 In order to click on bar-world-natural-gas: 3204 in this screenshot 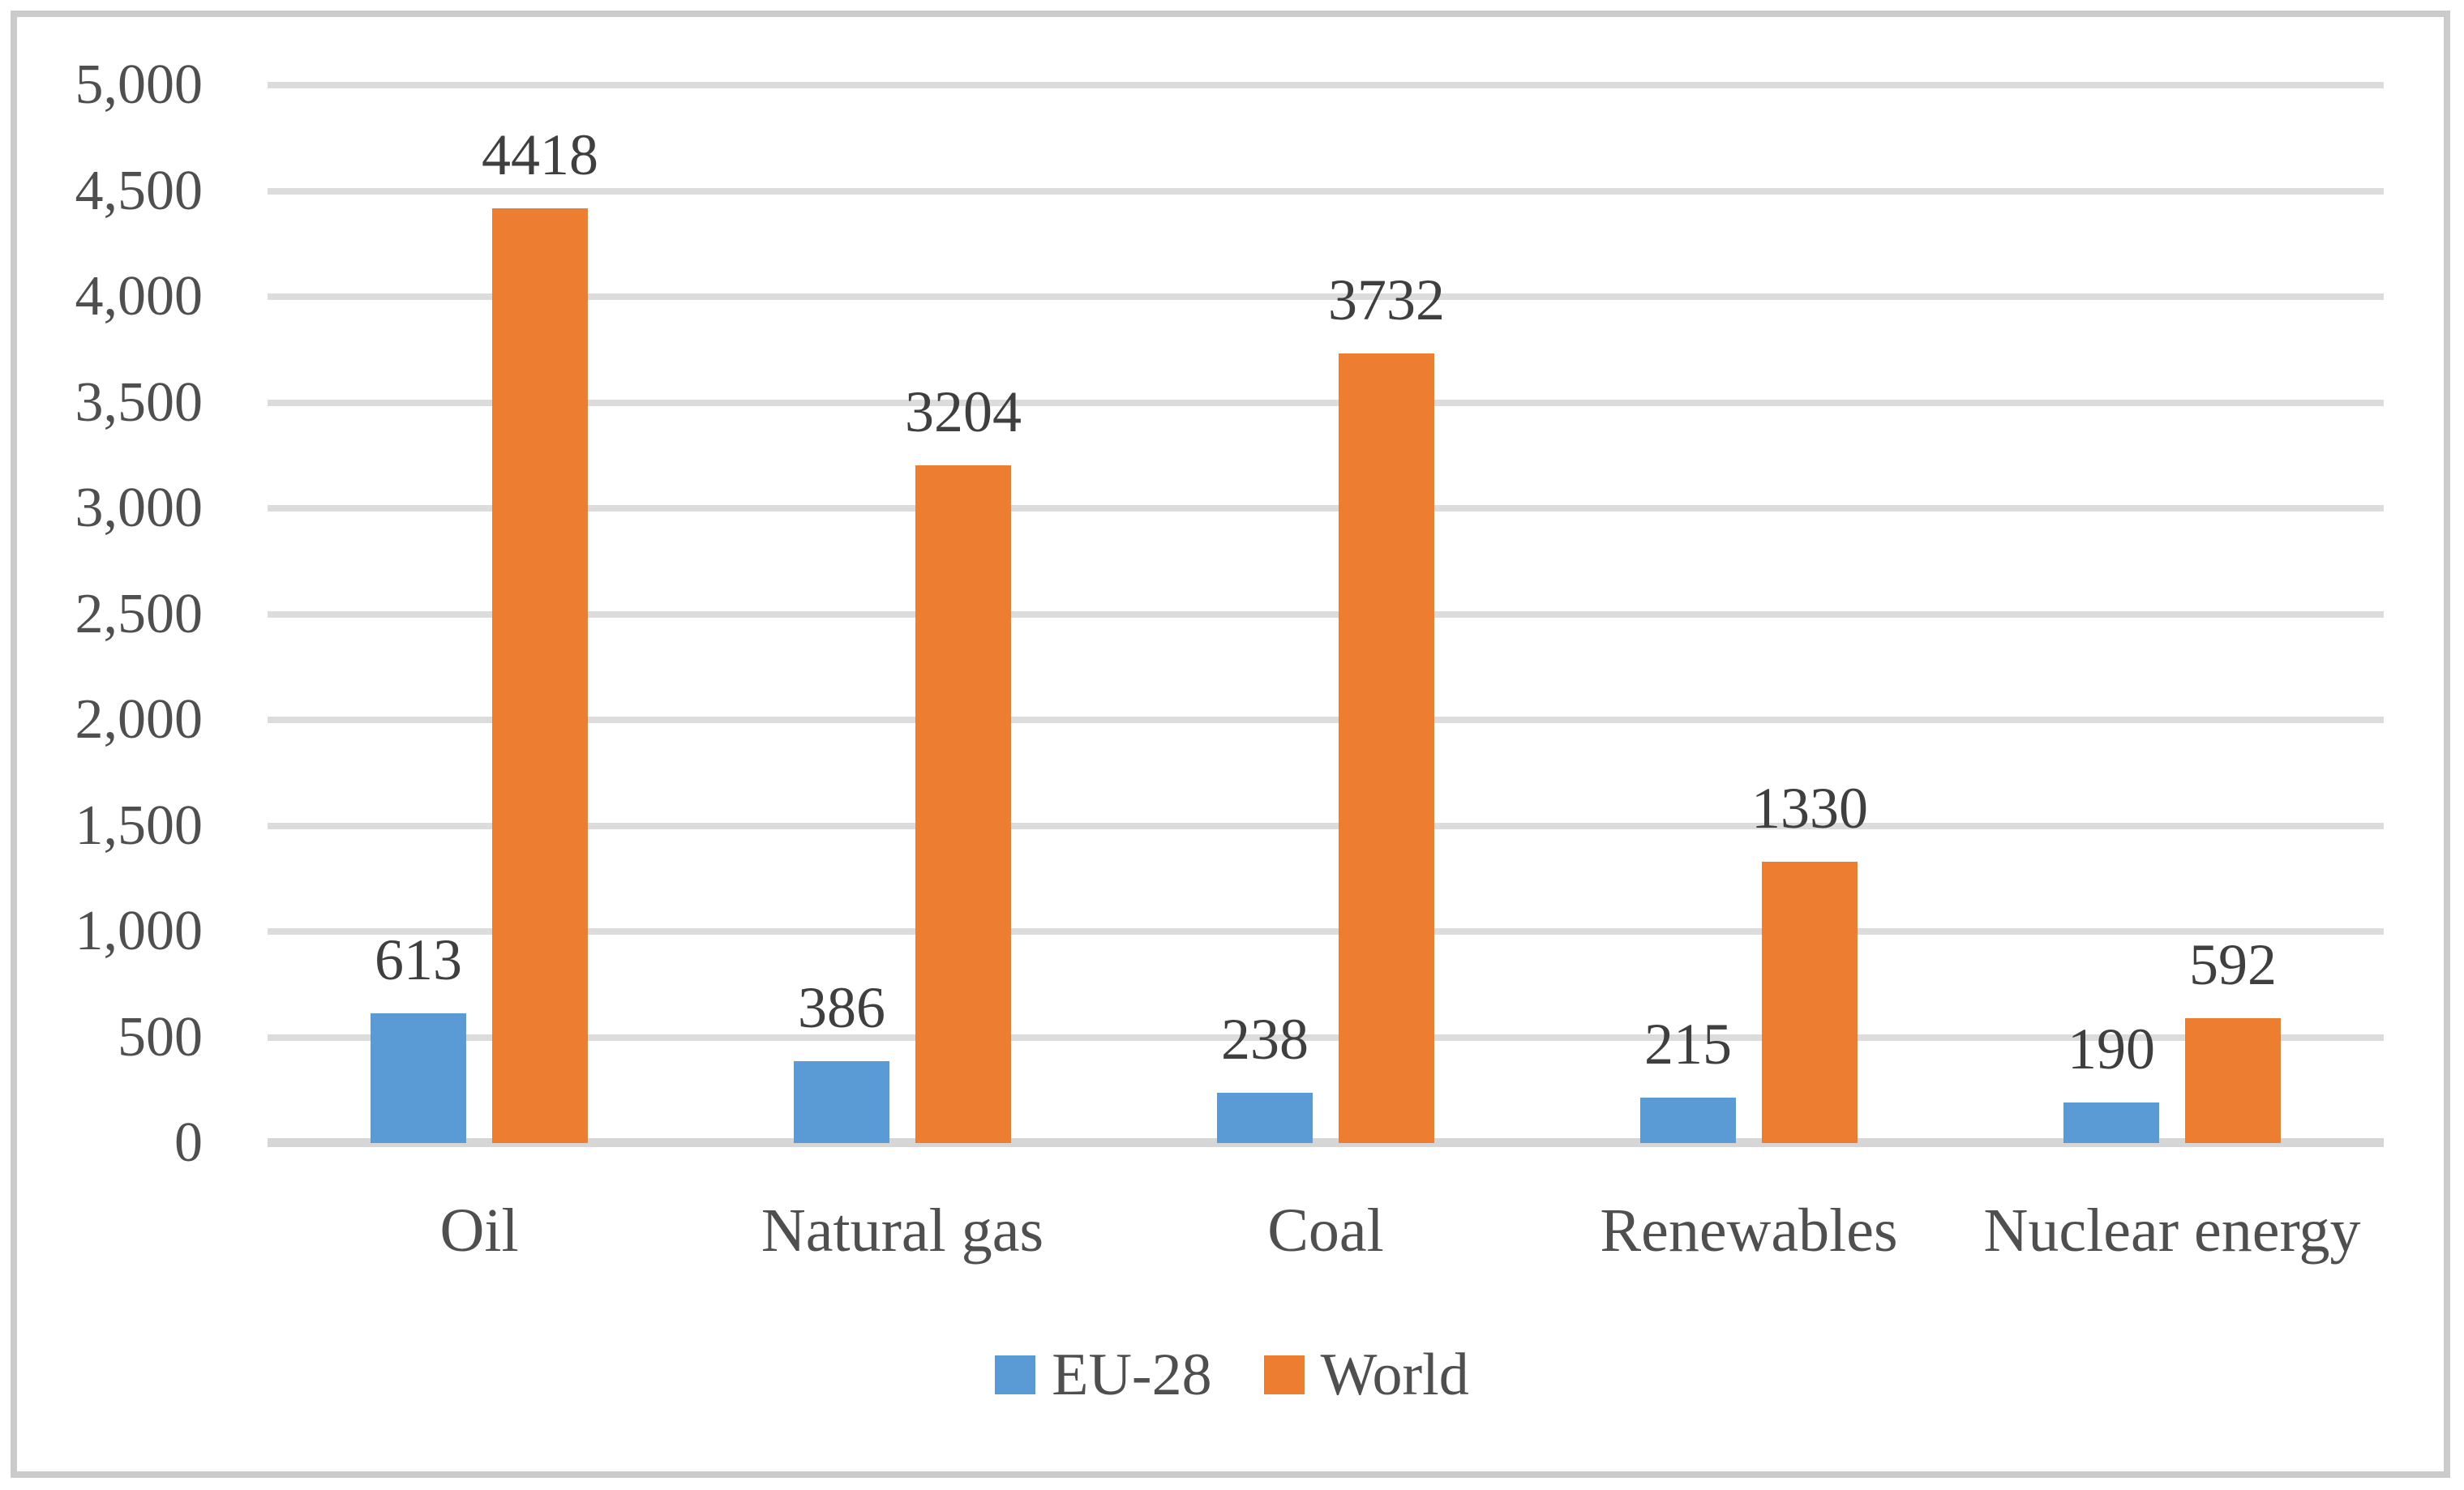, I will do `click(963, 763)`.